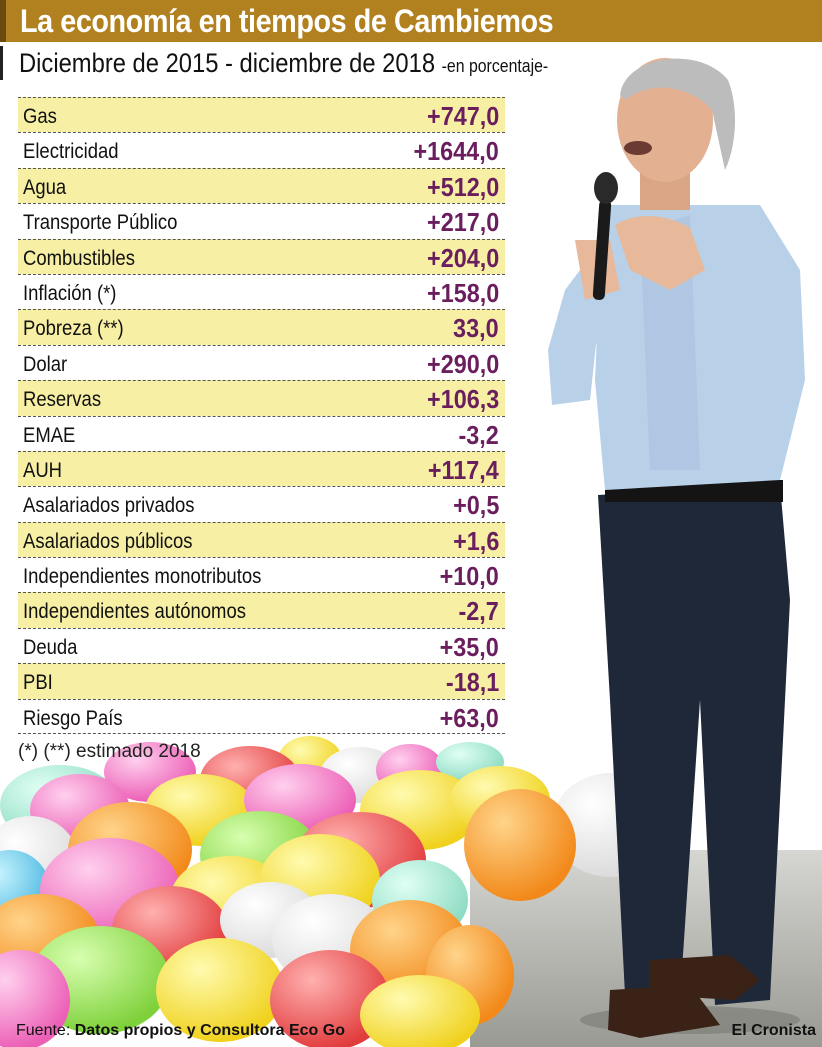 This screenshot has height=1047, width=822. I want to click on table-row: Riesgo País +63,0, so click(261, 716).